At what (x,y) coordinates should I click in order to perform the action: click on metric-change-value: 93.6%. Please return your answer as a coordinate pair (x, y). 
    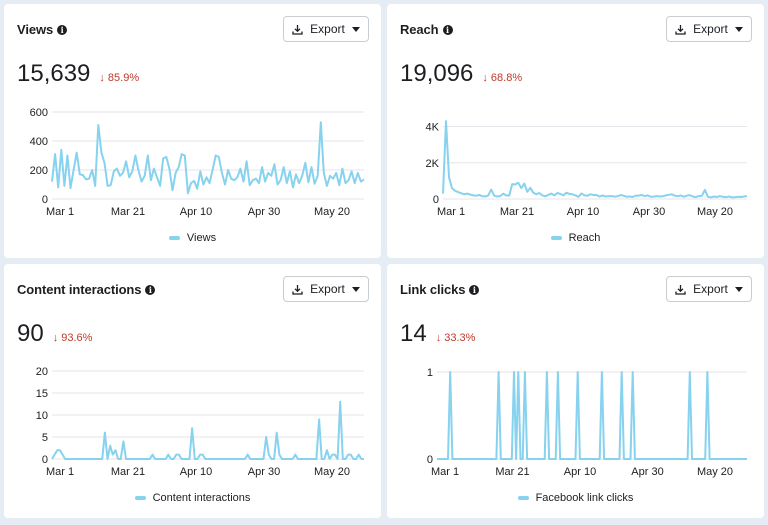
    Looking at the image, I should click on (77, 338).